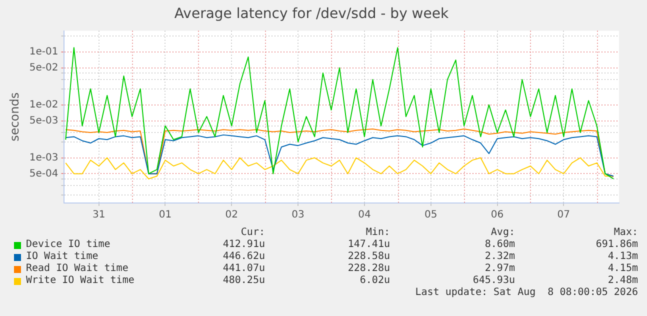 The image size is (647, 316). I want to click on x-tick-label: 05, so click(431, 215).